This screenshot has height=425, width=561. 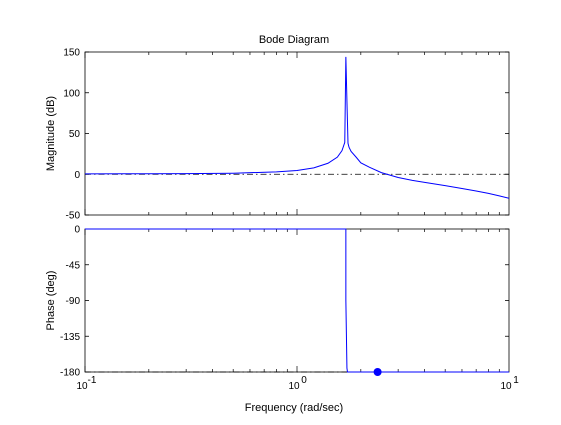 I want to click on x-tick-exponent: 1, so click(x=516, y=380).